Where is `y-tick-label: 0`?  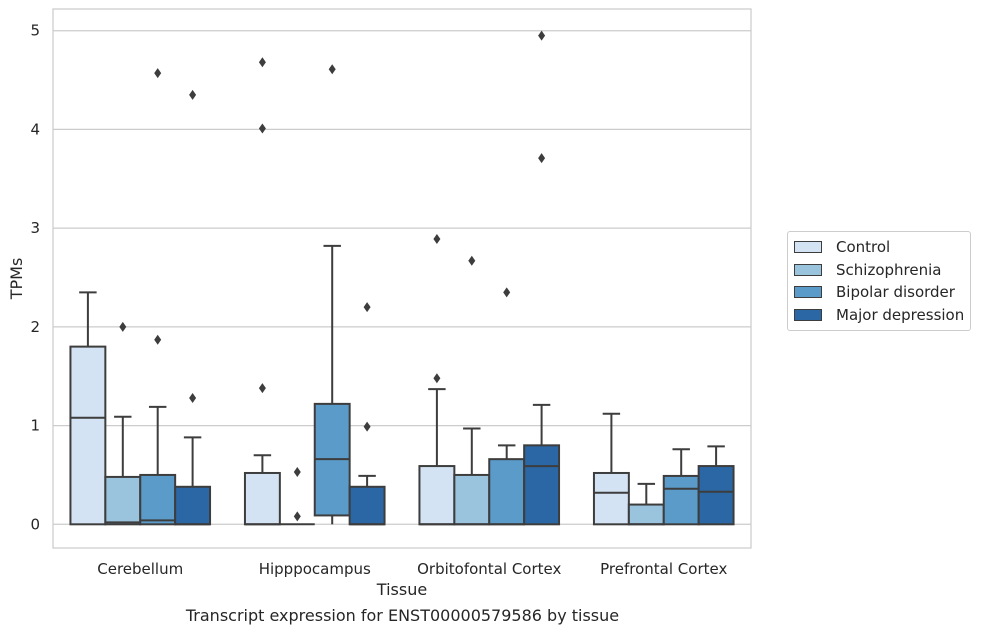 y-tick-label: 0 is located at coordinates (35, 524).